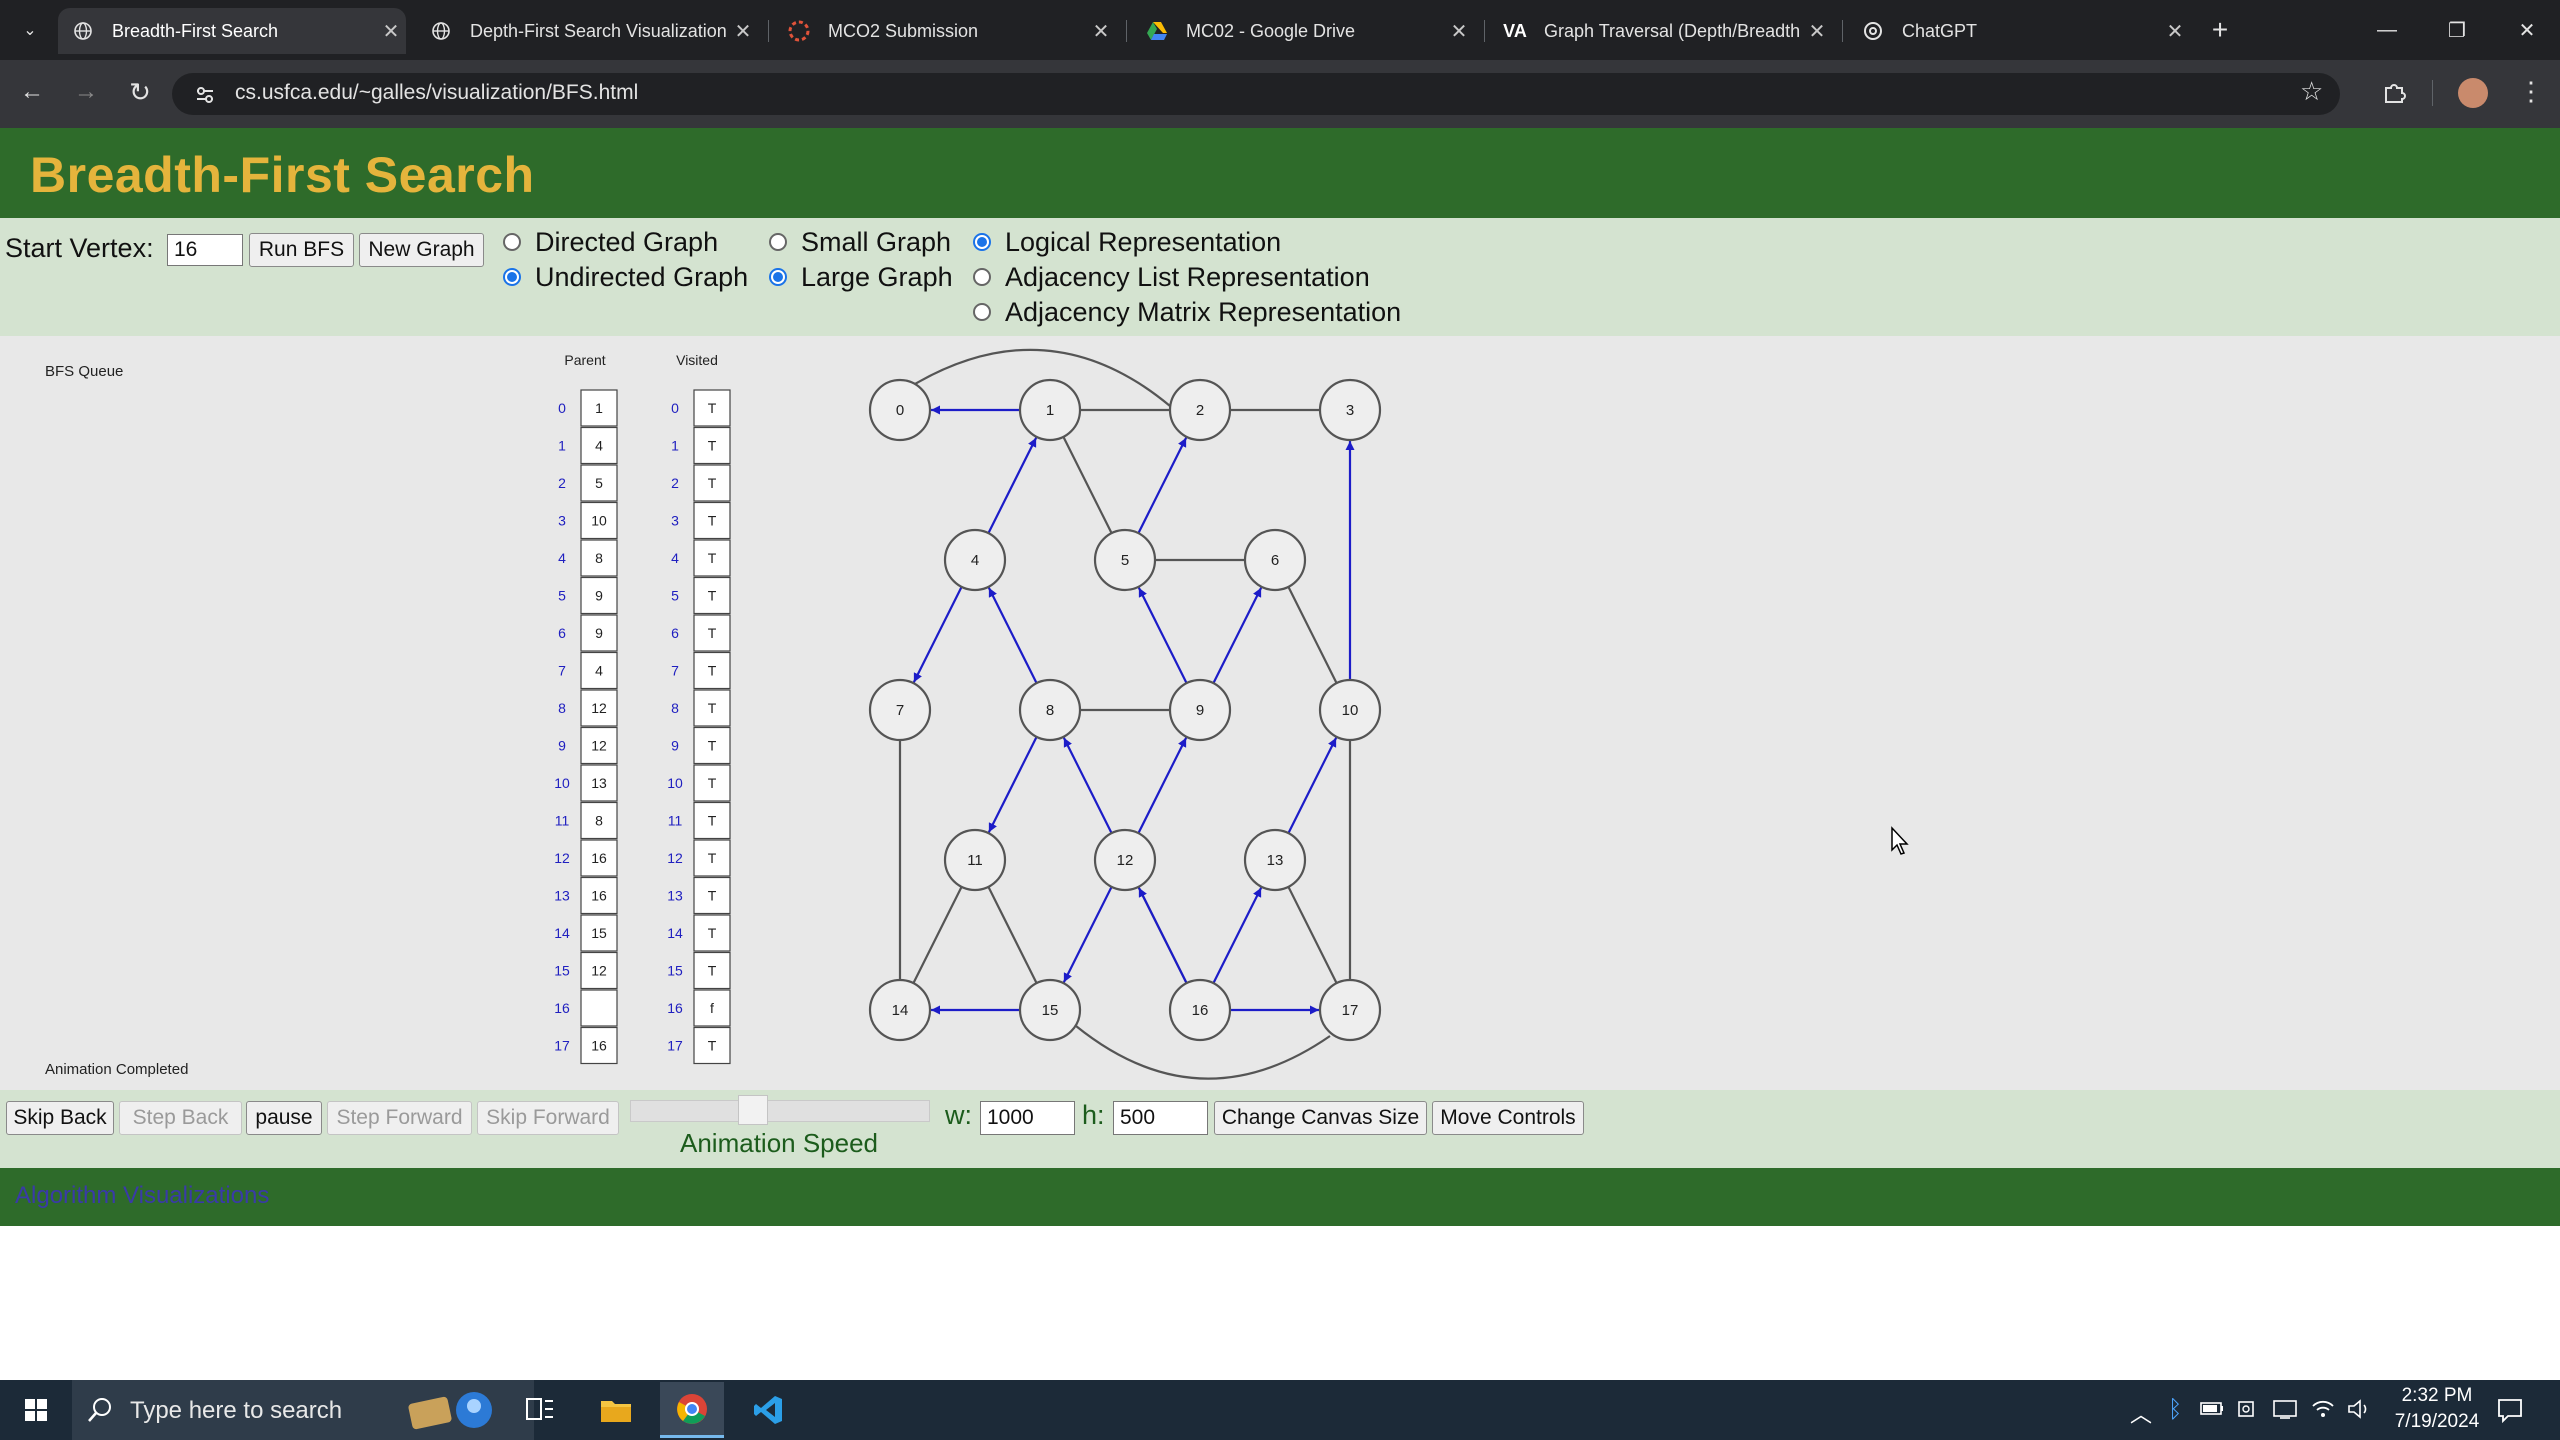 The height and width of the screenshot is (1440, 2560). I want to click on skip-forward-button: Skip Forward, so click(548, 1118).